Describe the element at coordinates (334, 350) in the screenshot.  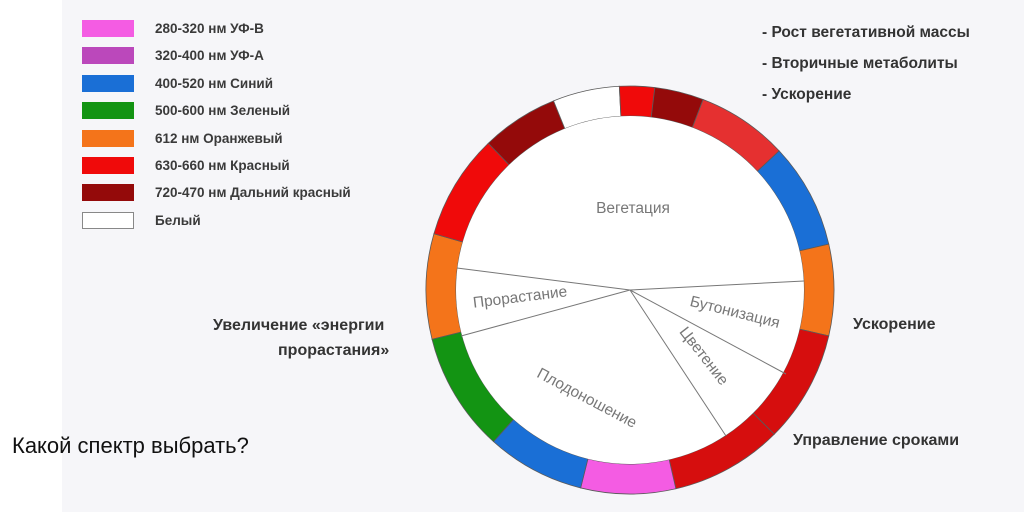
I see `germination-energy-label-line2: прорастания»` at that location.